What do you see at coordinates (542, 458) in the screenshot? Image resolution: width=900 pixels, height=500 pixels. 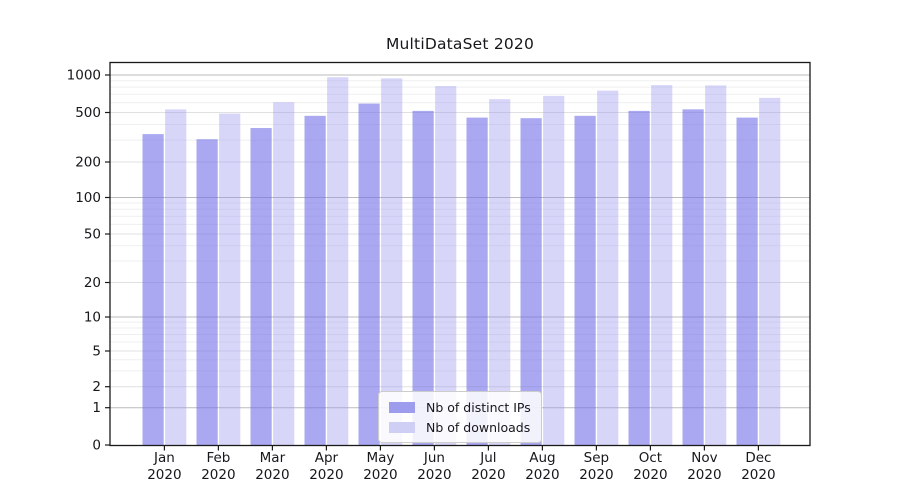 I see `x-axis-tick-label-month: Aug` at bounding box center [542, 458].